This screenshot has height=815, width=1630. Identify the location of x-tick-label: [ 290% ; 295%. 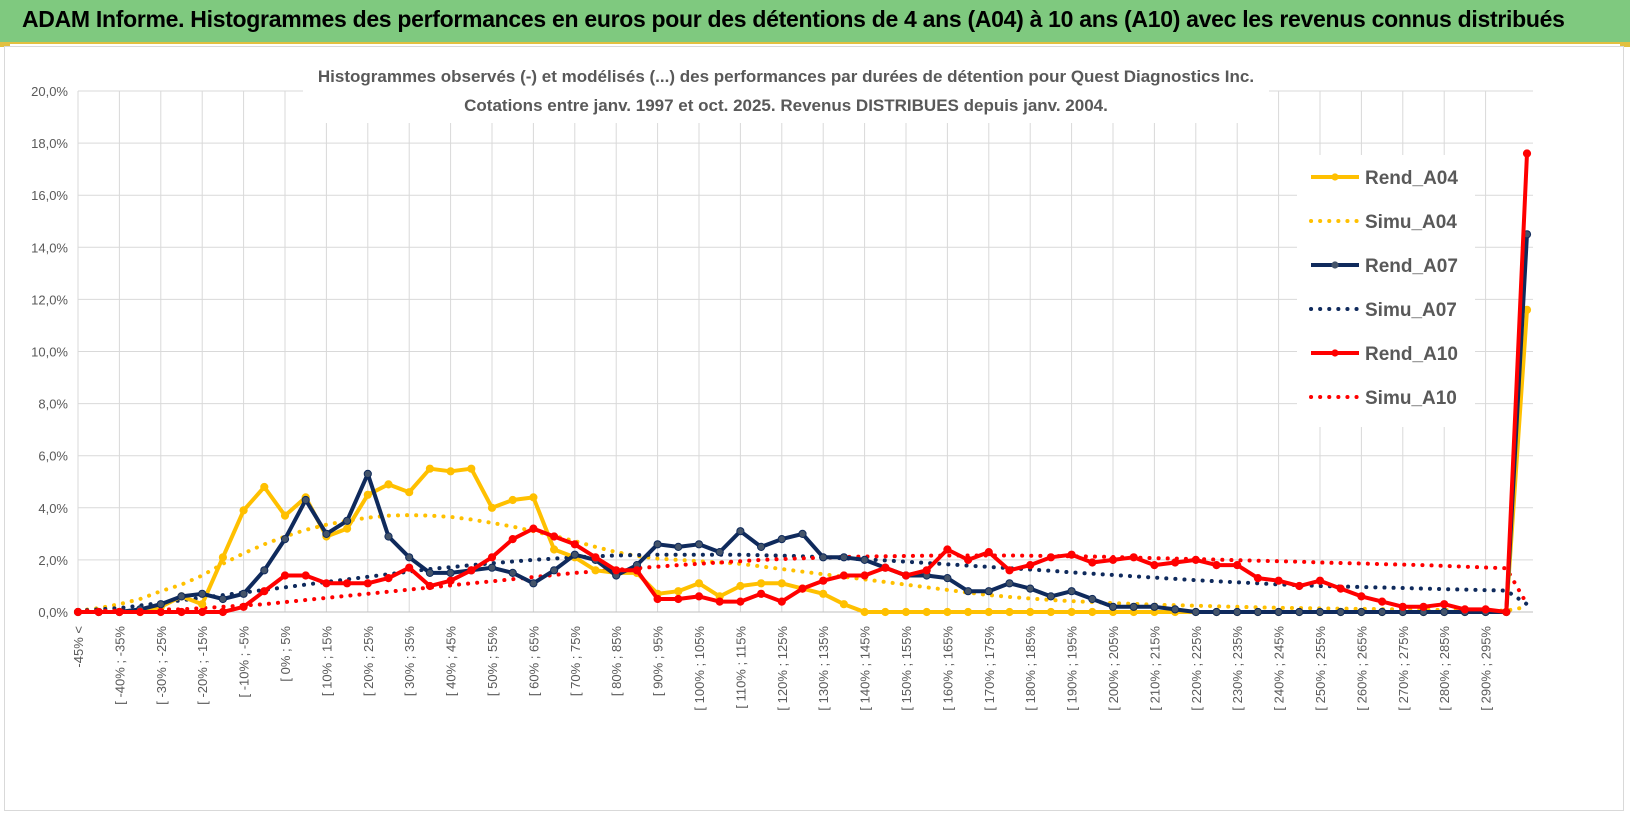
(1486, 668).